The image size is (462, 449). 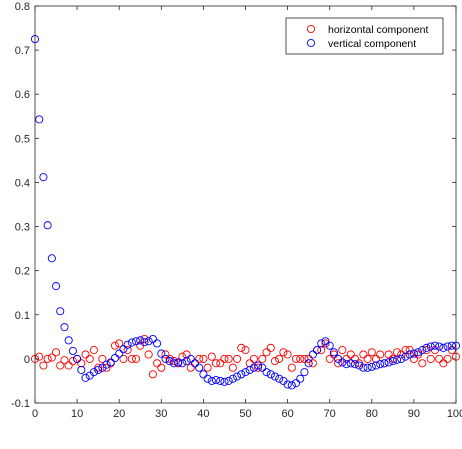 What do you see at coordinates (119, 414) in the screenshot?
I see `x-tick-label: 20` at bounding box center [119, 414].